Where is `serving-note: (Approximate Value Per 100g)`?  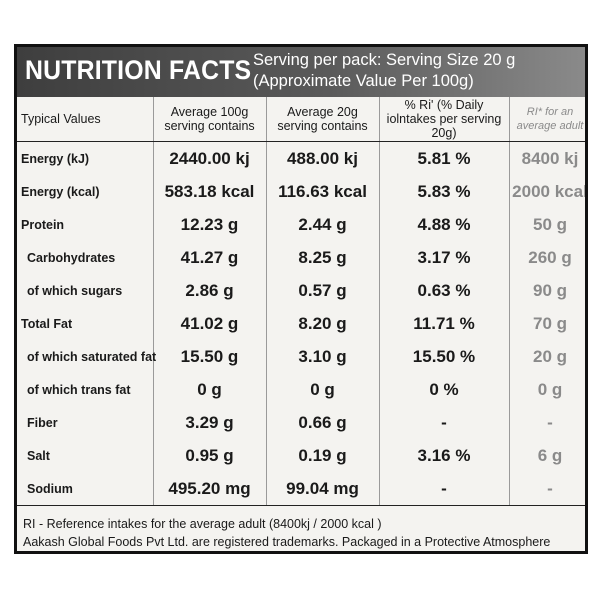 serving-note: (Approximate Value Per 100g) is located at coordinates (363, 81).